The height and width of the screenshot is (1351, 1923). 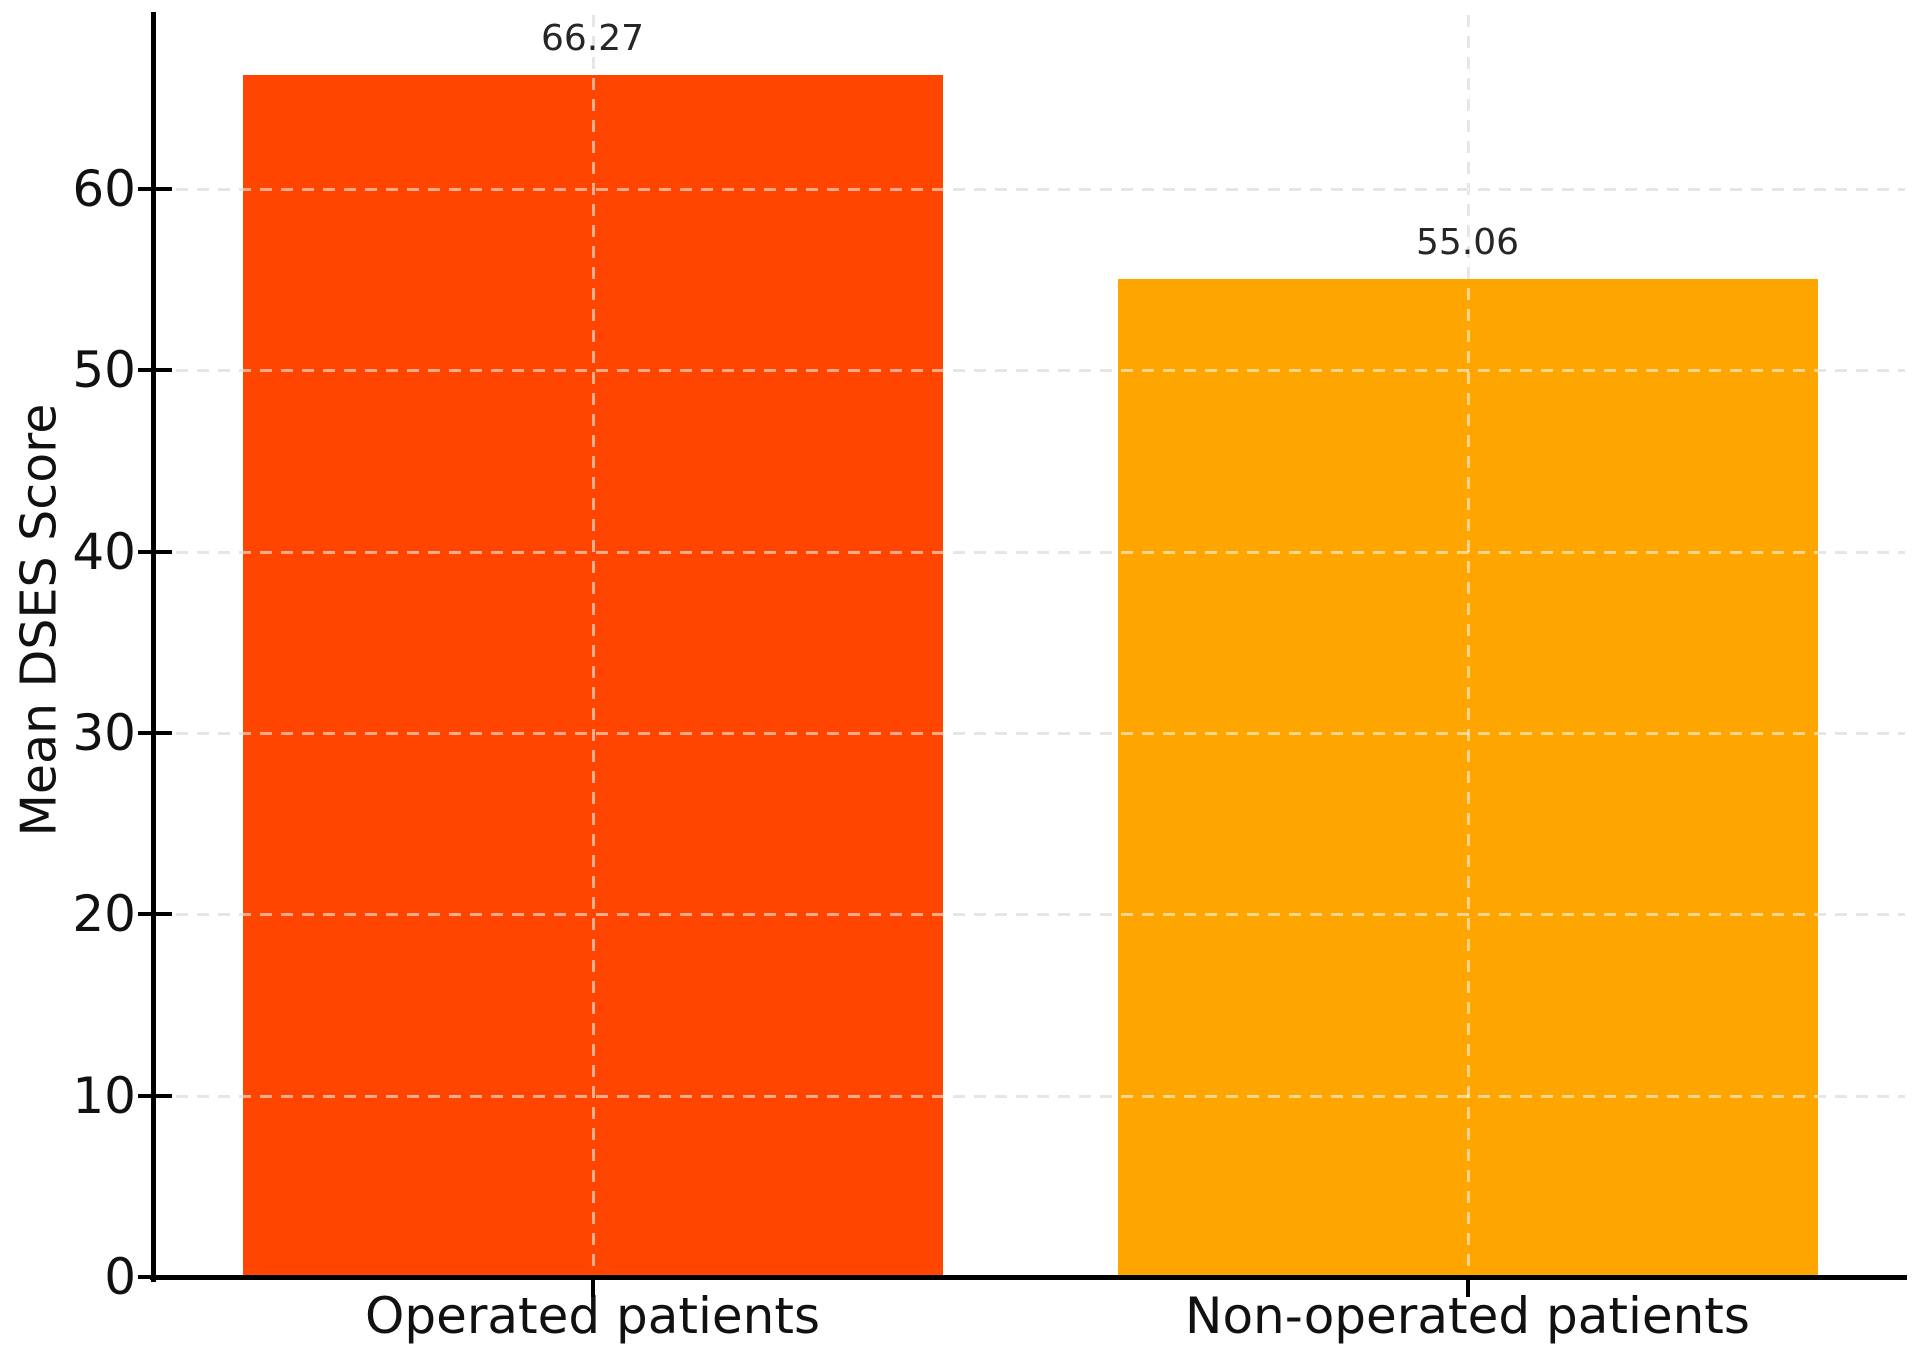 I want to click on bar-value-label: 66.27, so click(x=592, y=39).